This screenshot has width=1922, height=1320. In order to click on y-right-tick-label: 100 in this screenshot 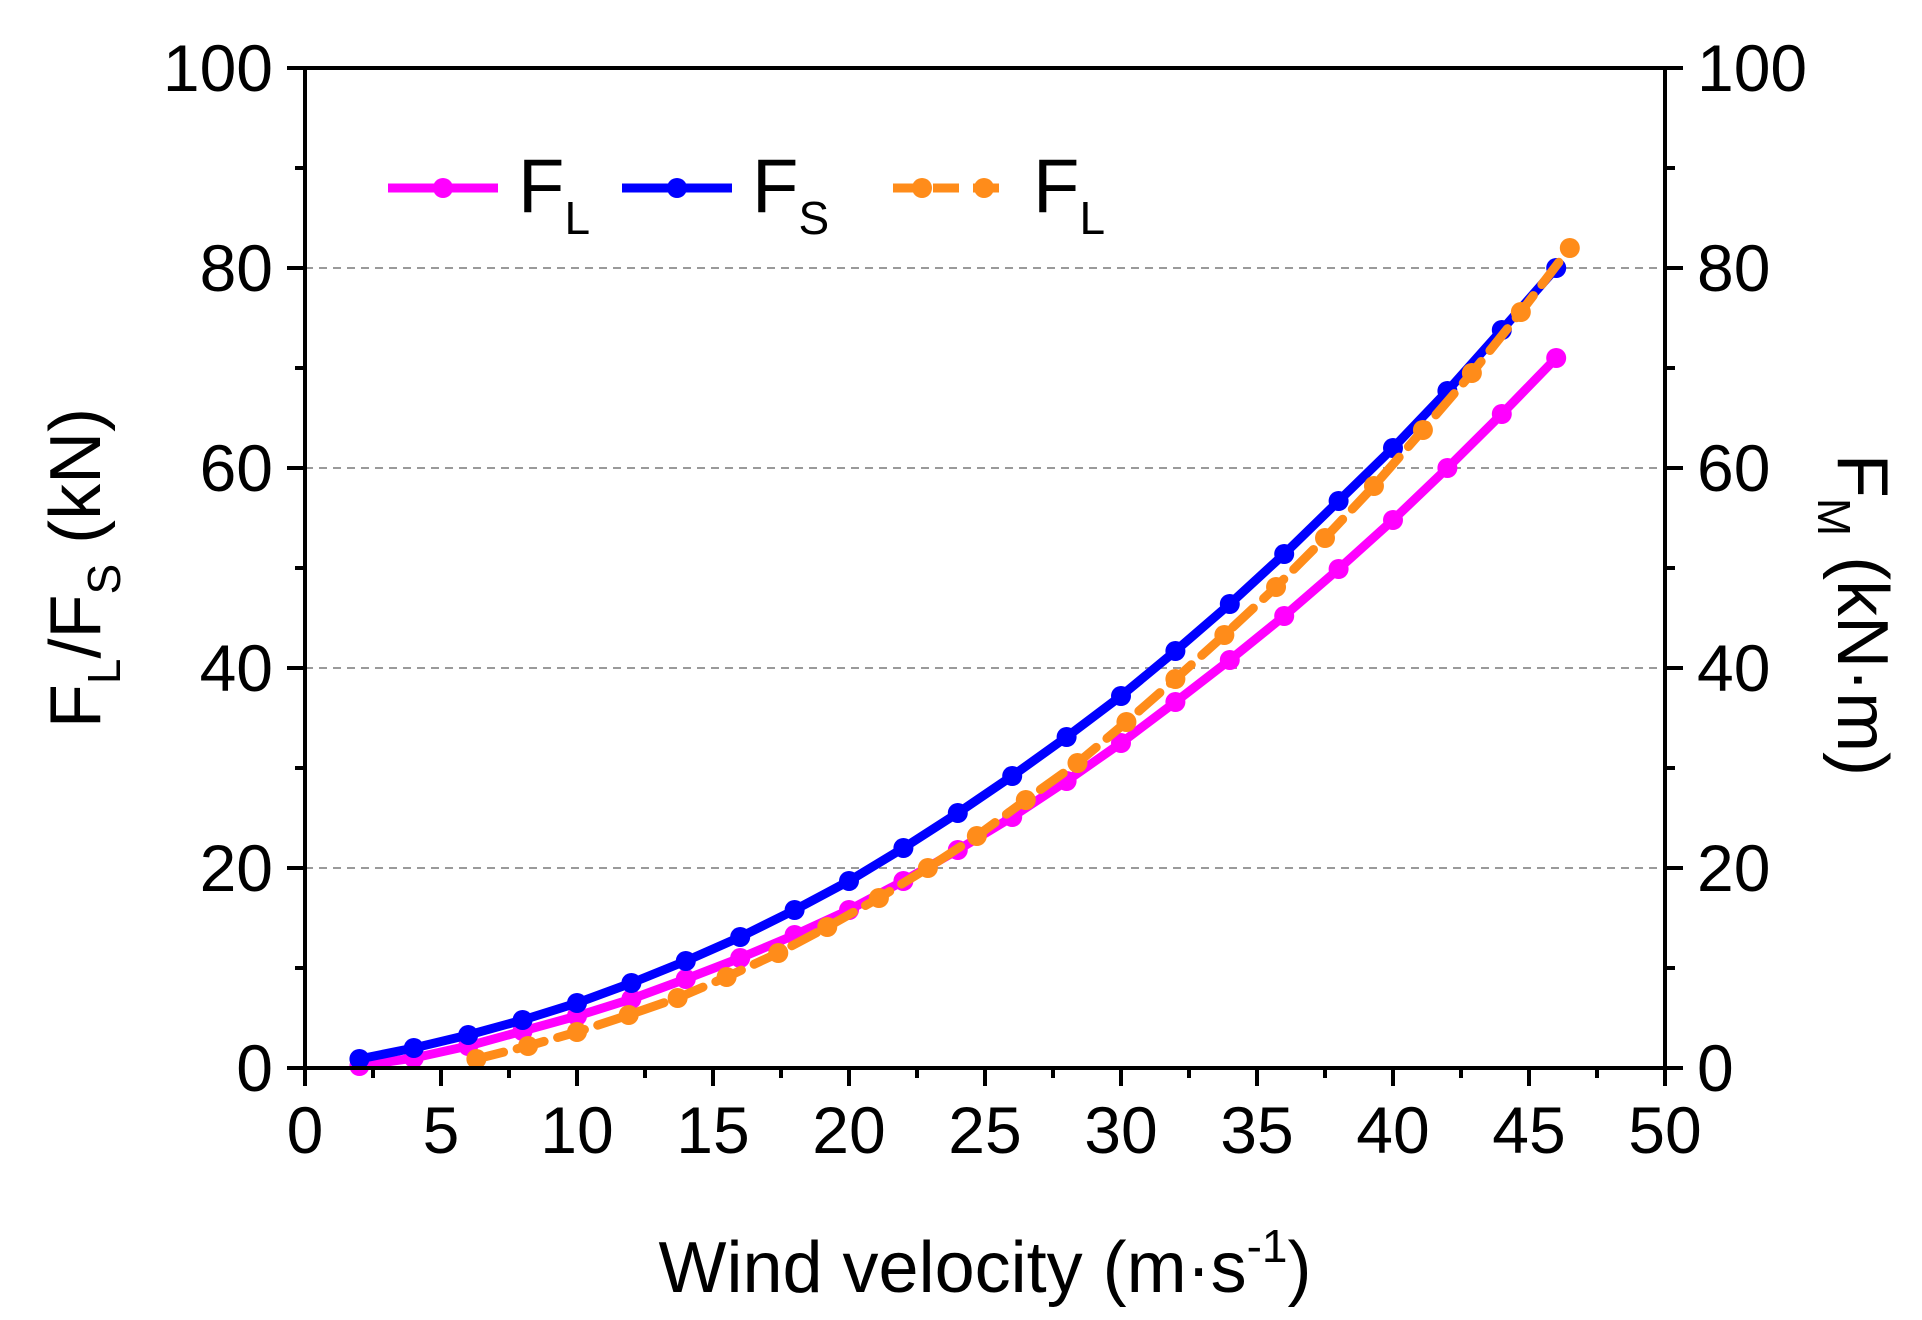, I will do `click(1752, 68)`.